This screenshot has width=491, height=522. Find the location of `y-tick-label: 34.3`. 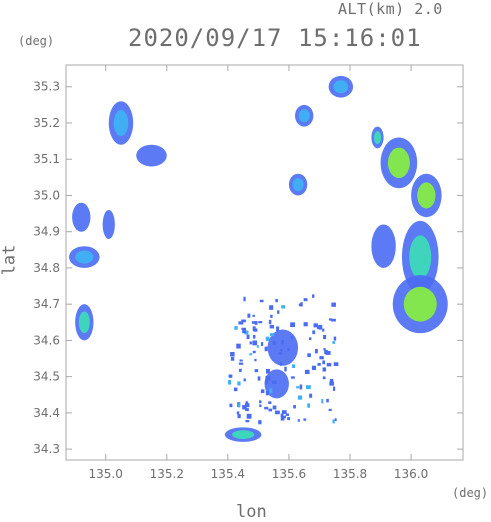

y-tick-label: 34.3 is located at coordinates (46, 449).